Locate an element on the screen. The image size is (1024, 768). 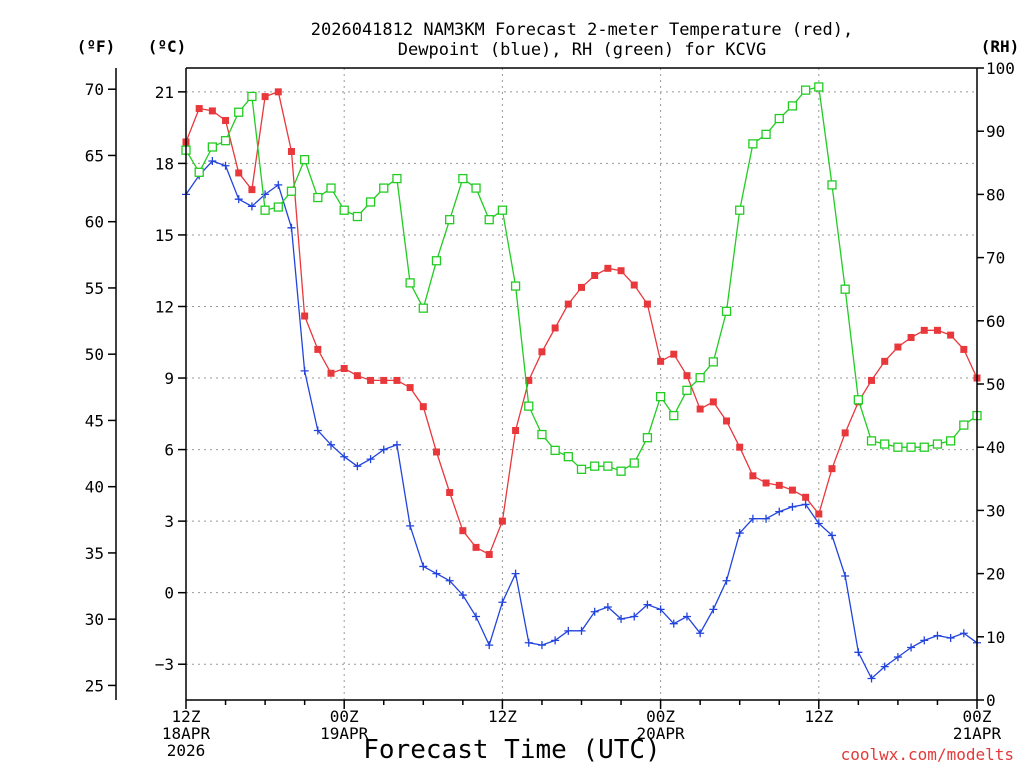
time-tick-label: 00Z is located at coordinates (660, 716).